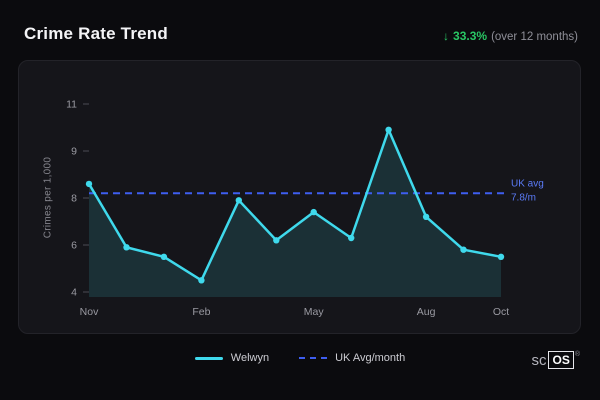 The height and width of the screenshot is (400, 600). I want to click on scos-logo: sc OS ®, so click(555, 360).